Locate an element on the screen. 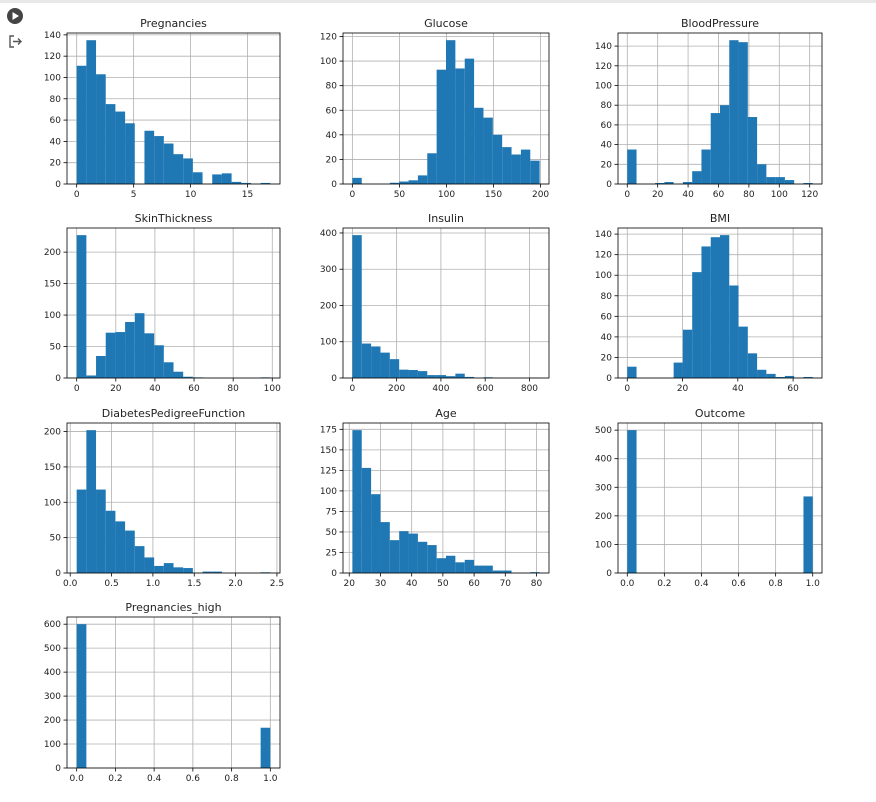 Image resolution: width=876 pixels, height=802 pixels. y-tick-label: 300 is located at coordinates (328, 270).